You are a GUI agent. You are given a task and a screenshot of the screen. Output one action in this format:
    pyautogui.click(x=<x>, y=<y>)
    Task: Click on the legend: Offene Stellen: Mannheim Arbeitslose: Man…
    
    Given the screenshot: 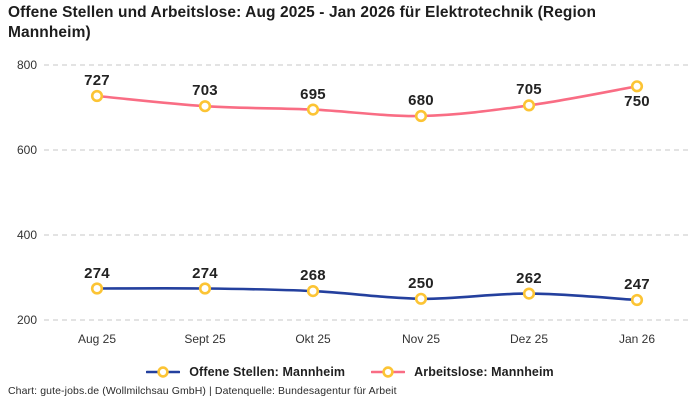 What is the action you would take?
    pyautogui.click(x=350, y=372)
    